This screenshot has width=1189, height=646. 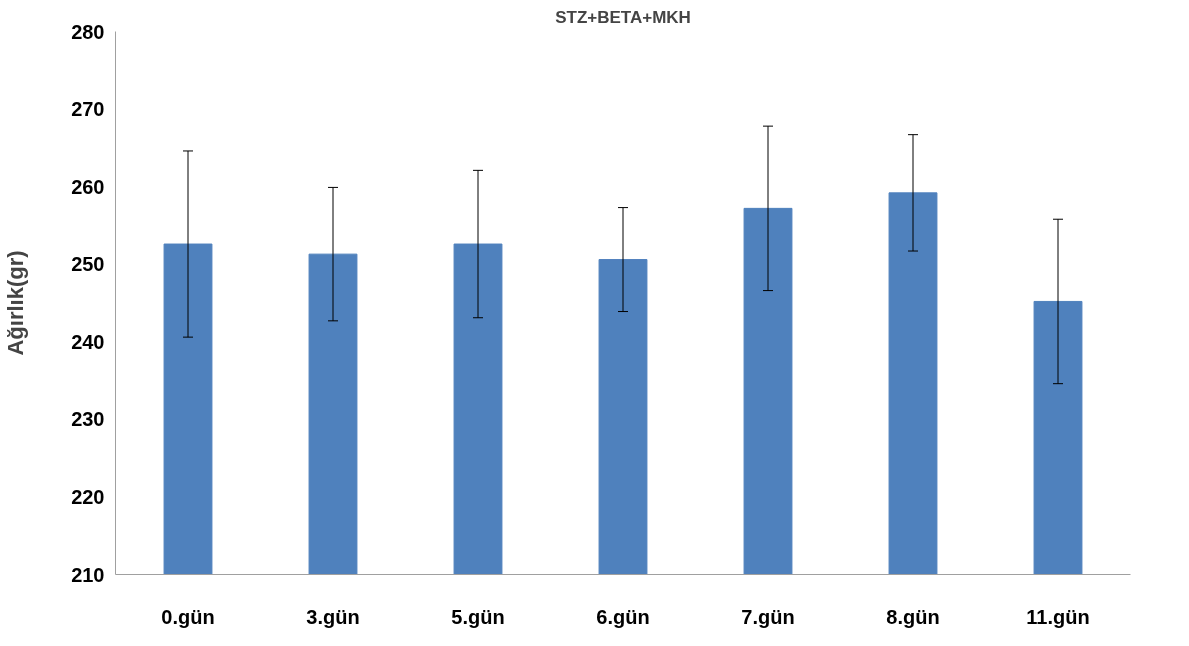 I want to click on x-tick-label: 7.gün, so click(x=768, y=616).